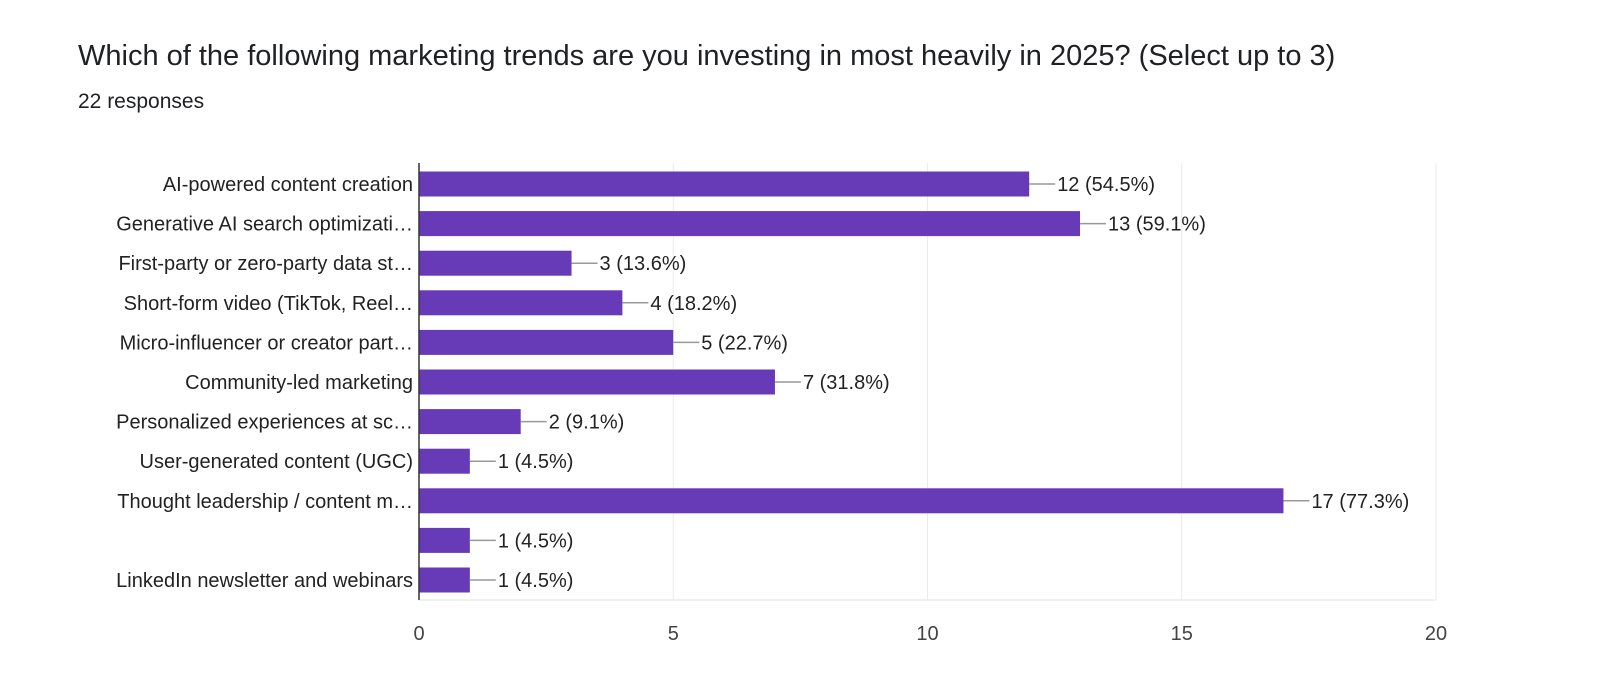  Describe the element at coordinates (1436, 634) in the screenshot. I see `x-tick-label: 20` at that location.